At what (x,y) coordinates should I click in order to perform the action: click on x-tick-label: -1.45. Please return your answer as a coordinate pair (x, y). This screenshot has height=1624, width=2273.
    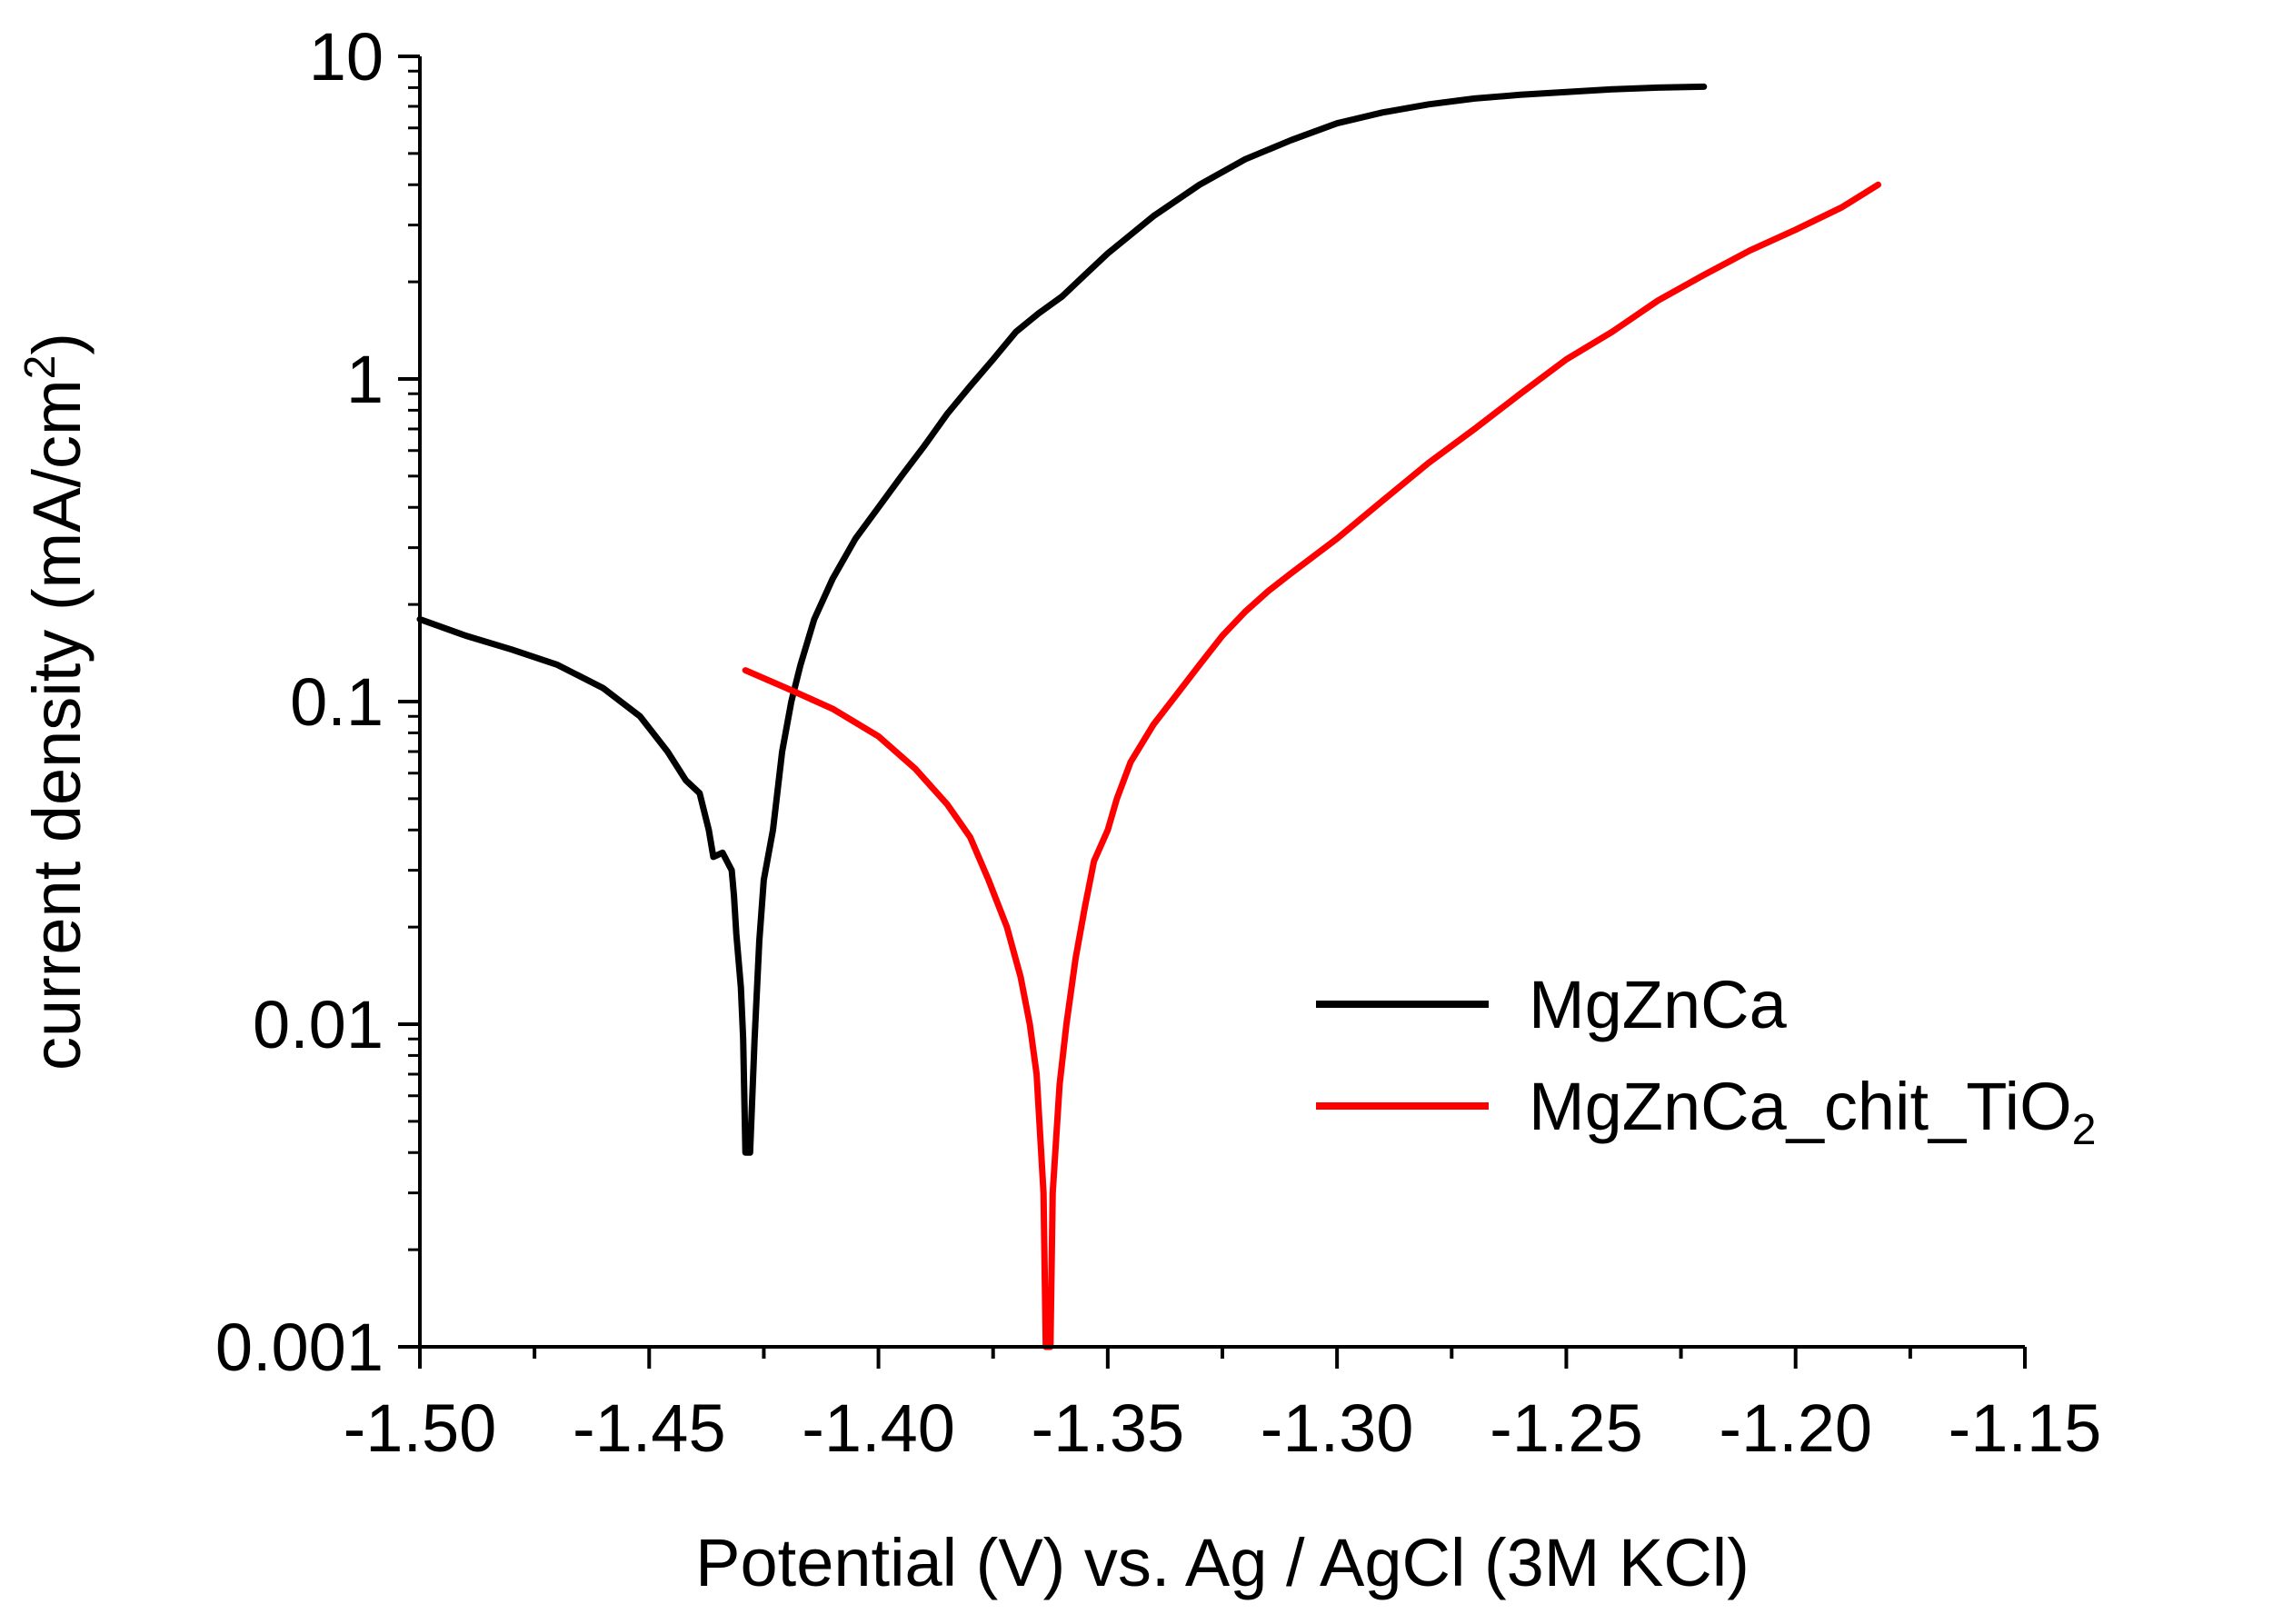
    Looking at the image, I should click on (649, 1428).